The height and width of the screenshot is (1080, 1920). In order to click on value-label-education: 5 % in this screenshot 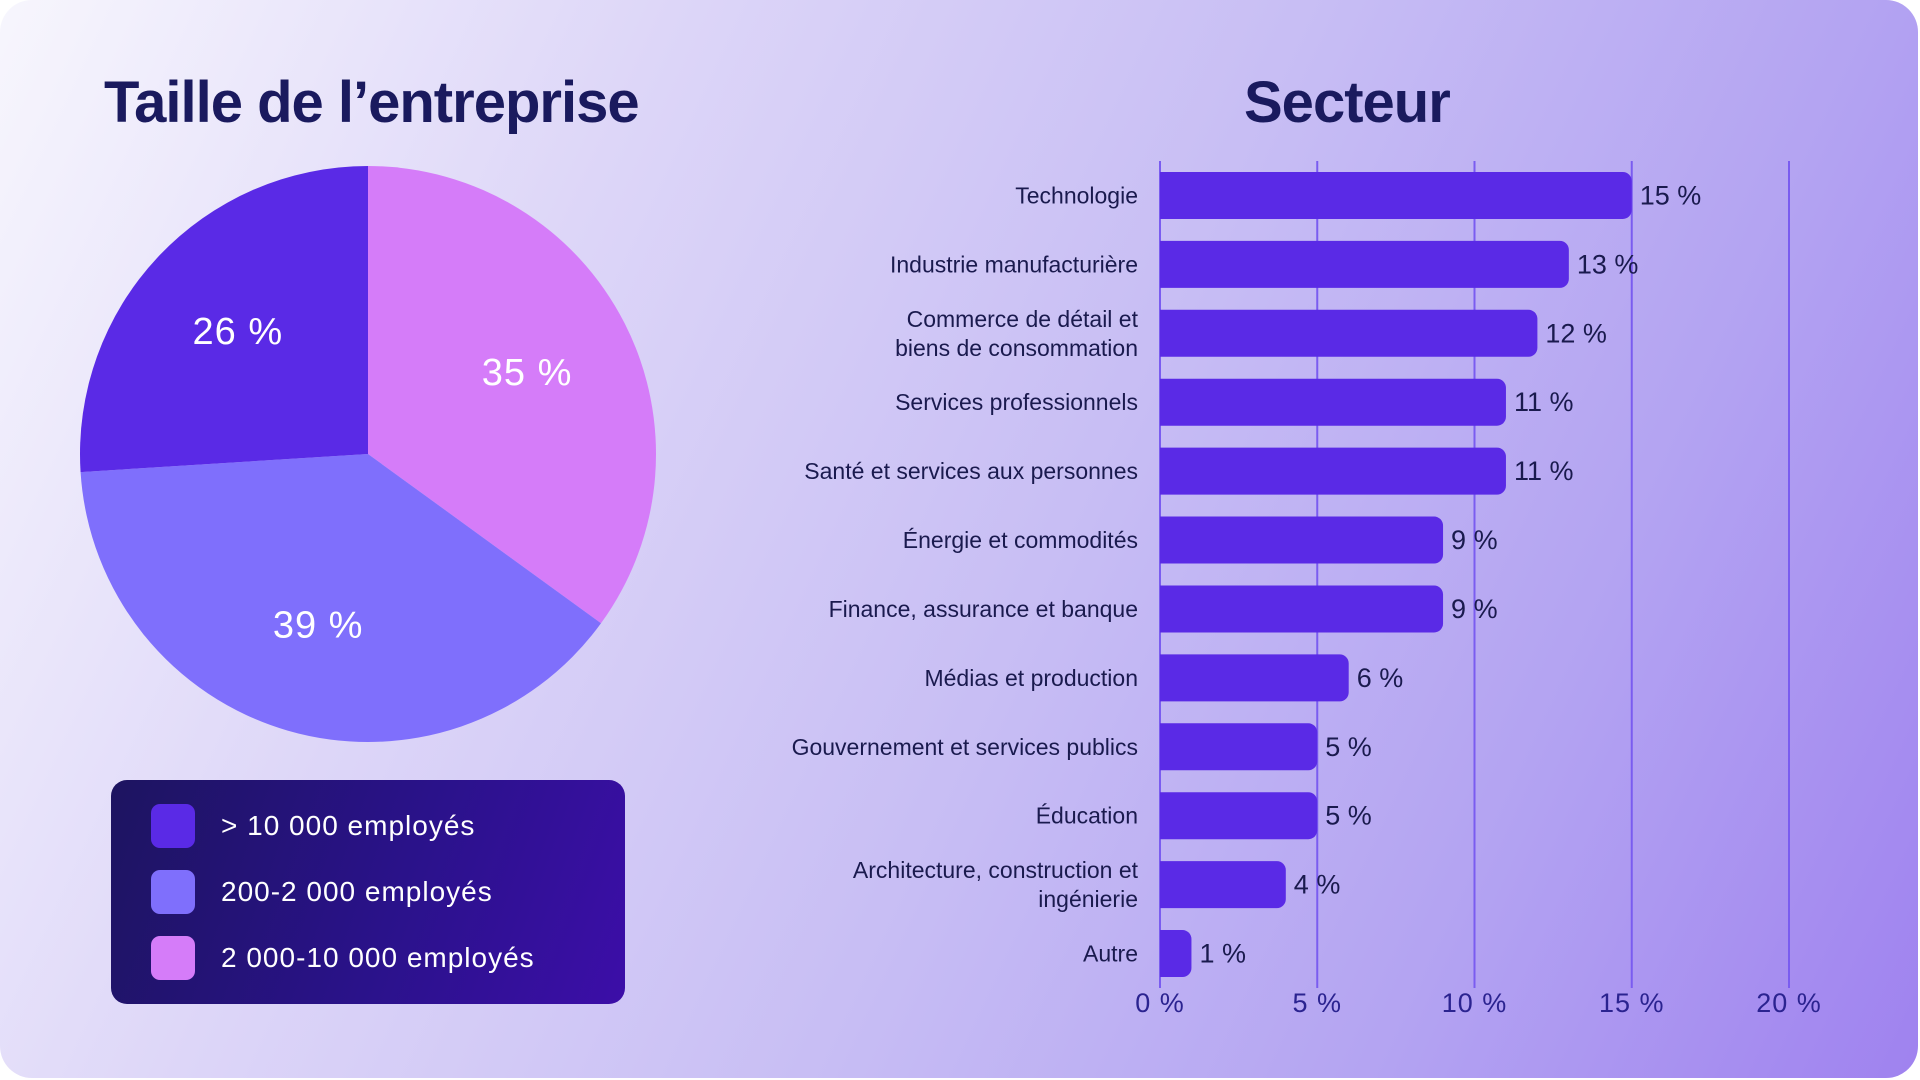, I will do `click(1348, 816)`.